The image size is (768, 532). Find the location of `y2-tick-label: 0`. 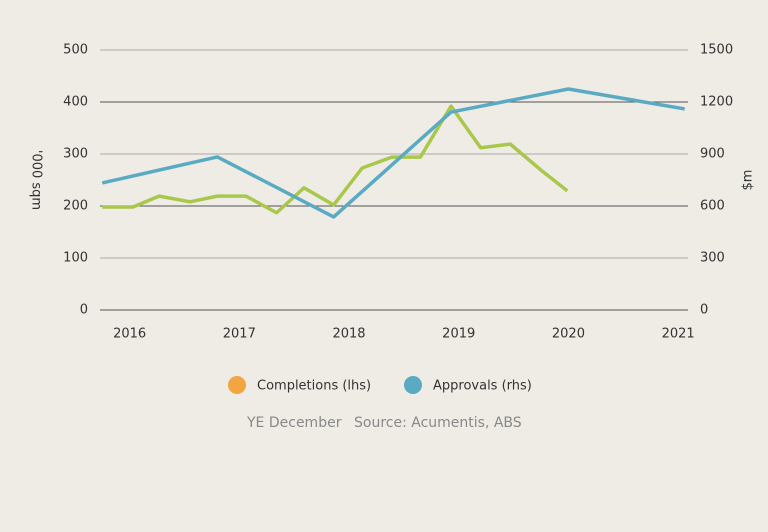

y2-tick-label: 0 is located at coordinates (704, 310).